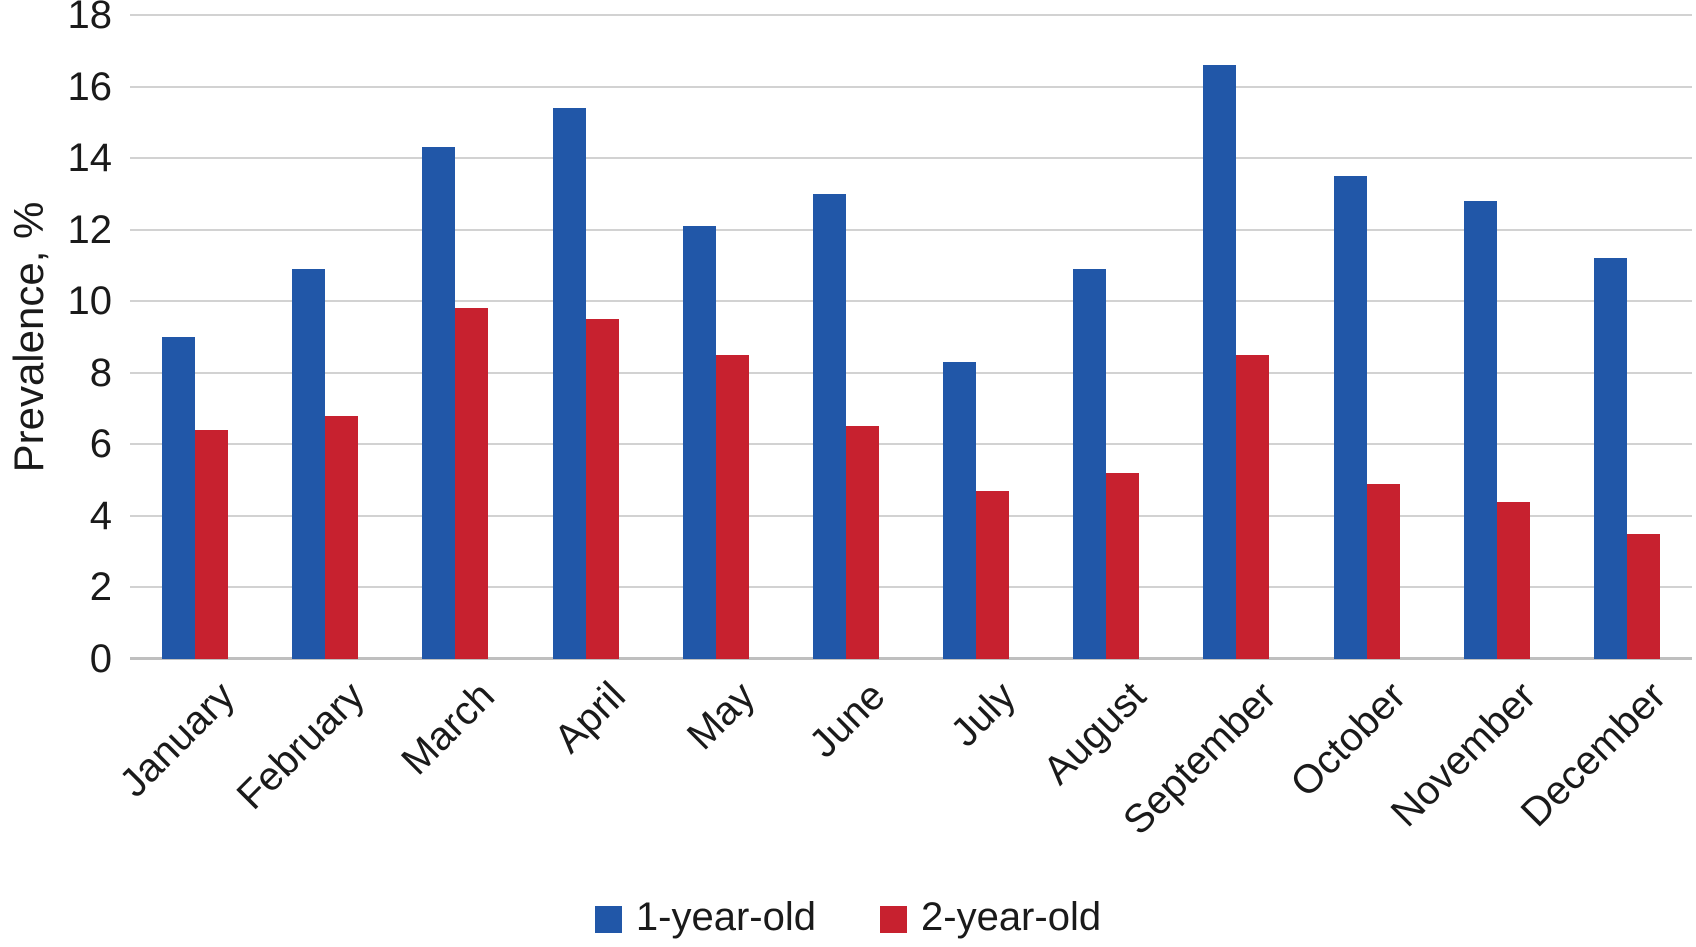  Describe the element at coordinates (212, 544) in the screenshot. I see `bar-2-year-old-january` at that location.